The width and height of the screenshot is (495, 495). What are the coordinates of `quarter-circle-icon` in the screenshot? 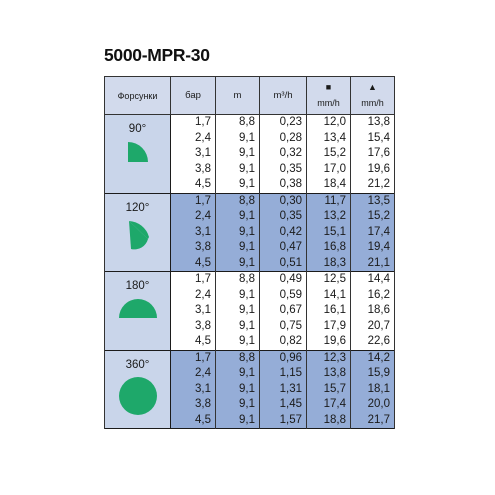 It's located at (137, 155).